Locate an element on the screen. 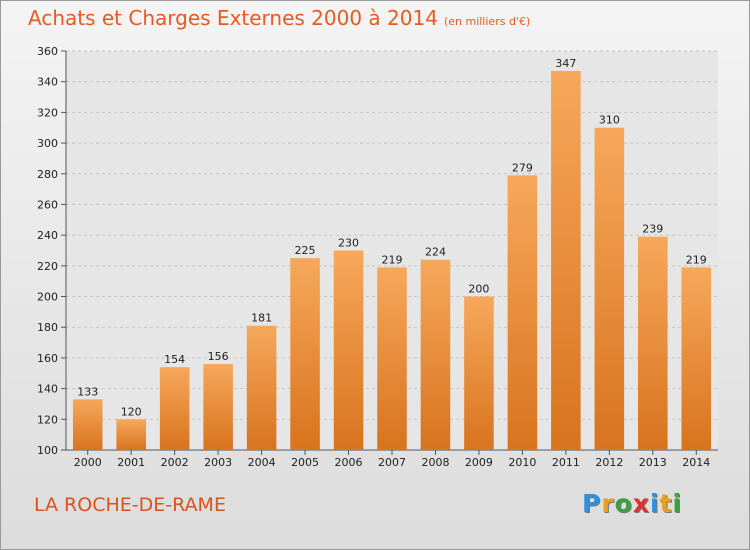 The image size is (750, 550). proxiti-logo: Proxiti is located at coordinates (632, 503).